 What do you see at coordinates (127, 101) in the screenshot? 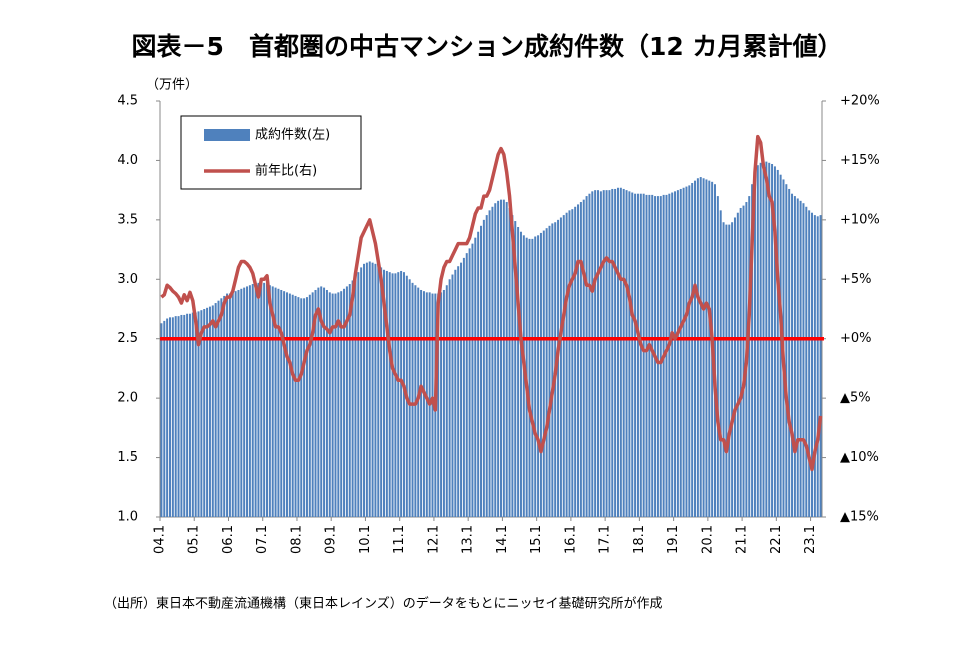
I see `y-tick-label: 4.5` at bounding box center [127, 101].